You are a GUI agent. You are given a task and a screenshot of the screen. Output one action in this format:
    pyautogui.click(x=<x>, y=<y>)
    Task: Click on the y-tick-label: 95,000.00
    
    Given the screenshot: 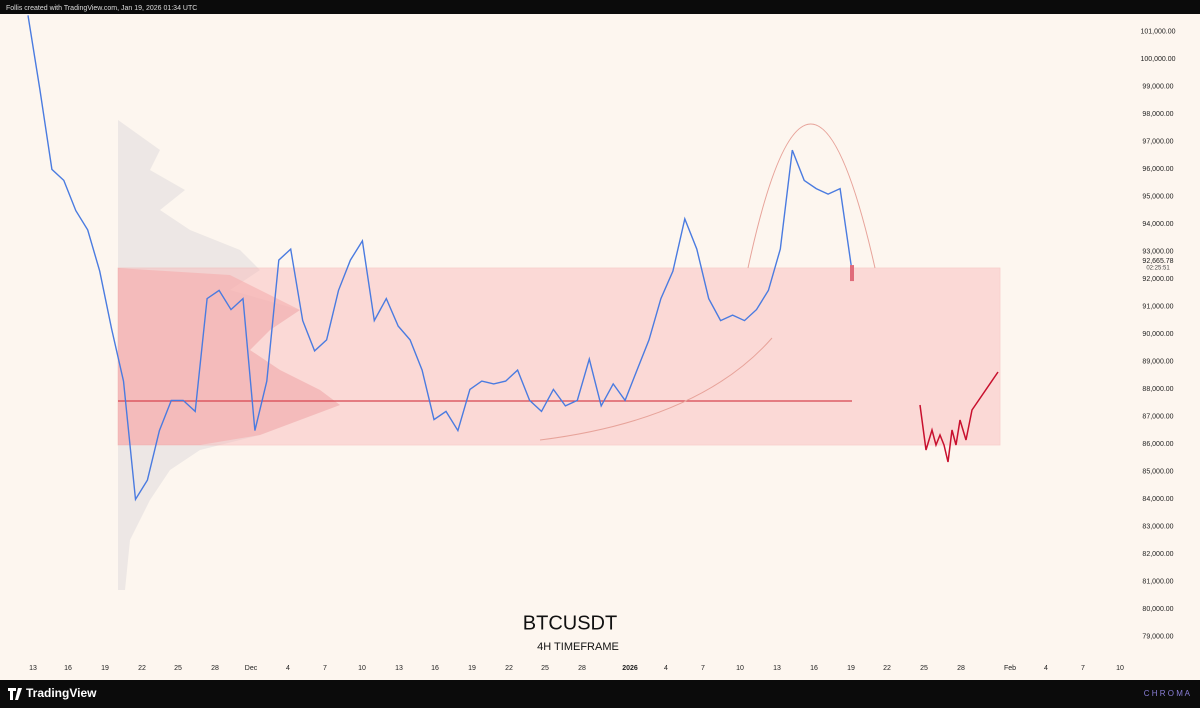 What is the action you would take?
    pyautogui.click(x=1157, y=197)
    